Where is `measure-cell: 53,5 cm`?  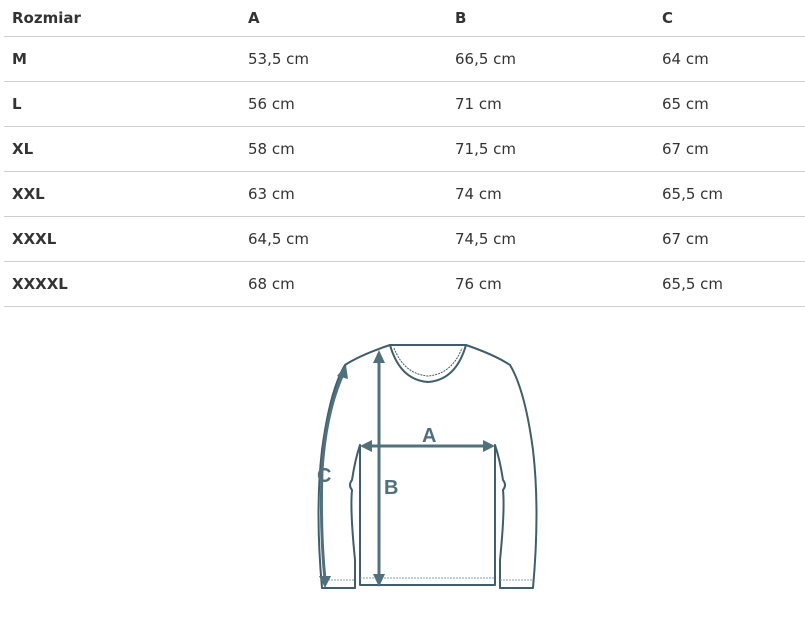 measure-cell: 53,5 cm is located at coordinates (343, 59).